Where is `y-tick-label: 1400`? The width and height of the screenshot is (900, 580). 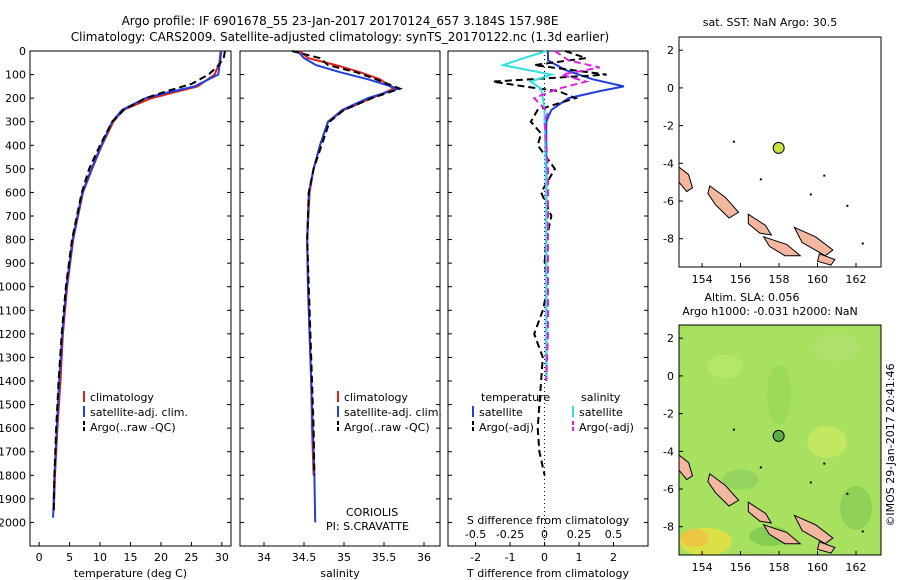 y-tick-label: 1400 is located at coordinates (13, 381).